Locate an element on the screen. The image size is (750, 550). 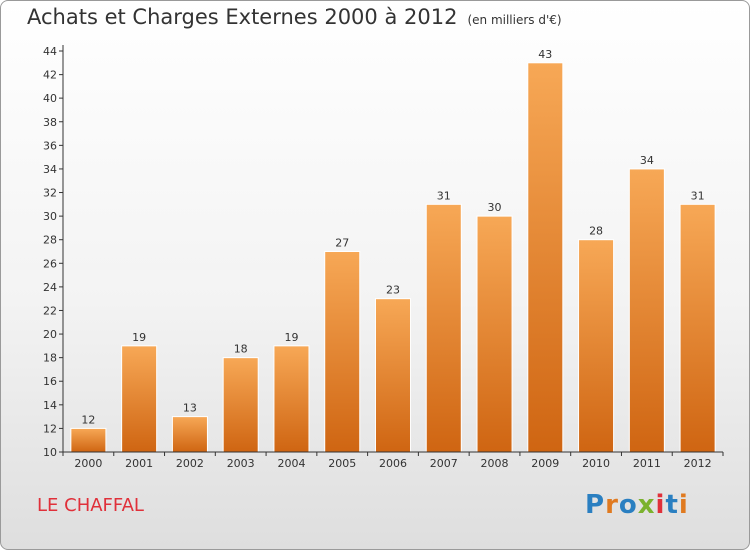
bar-2010 is located at coordinates (596, 346).